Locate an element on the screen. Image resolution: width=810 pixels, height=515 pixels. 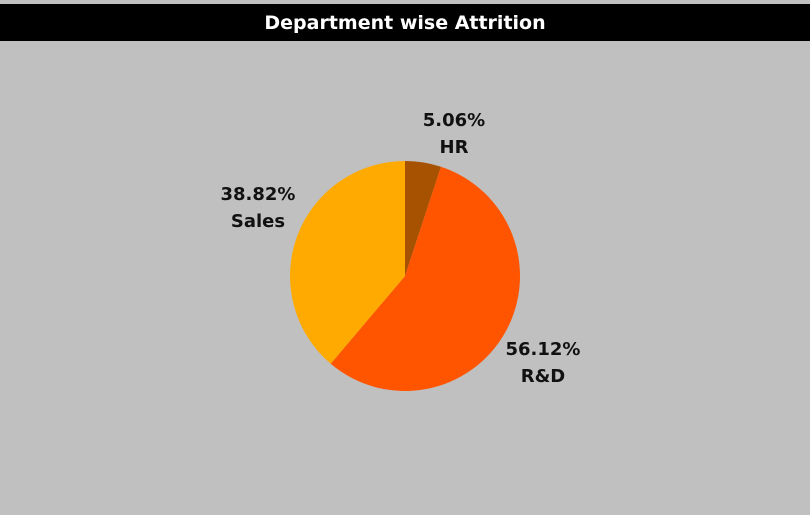
slice-category-label: HR is located at coordinates (454, 147).